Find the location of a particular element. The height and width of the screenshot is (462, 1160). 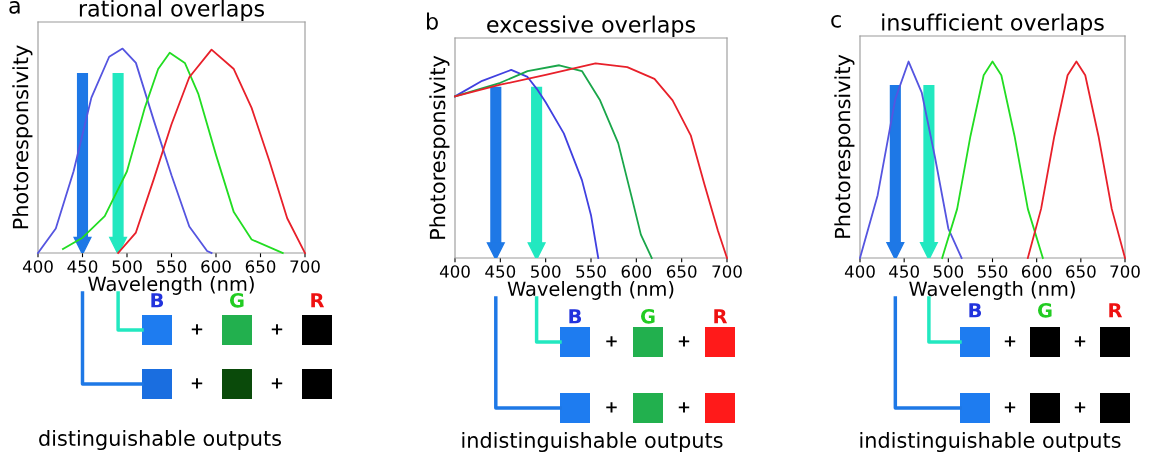

chart-title: rational overlaps is located at coordinates (172, 11).